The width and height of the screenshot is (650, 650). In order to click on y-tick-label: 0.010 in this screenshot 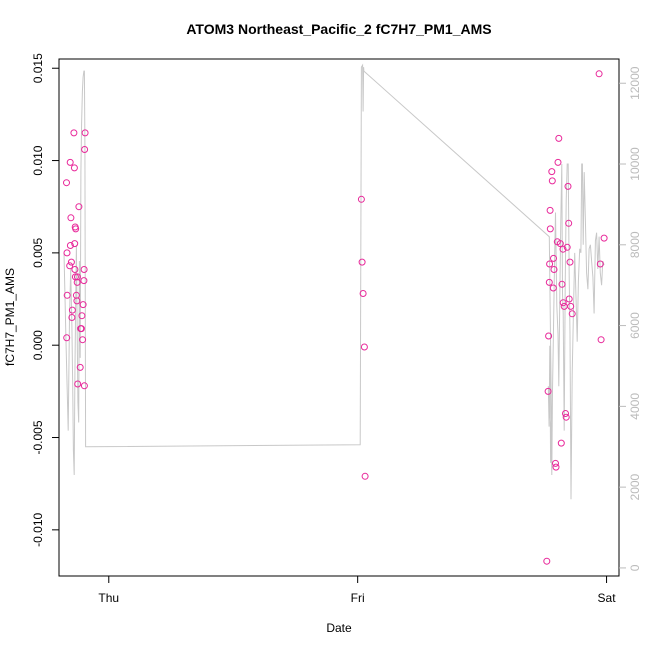, I will do `click(38, 160)`.